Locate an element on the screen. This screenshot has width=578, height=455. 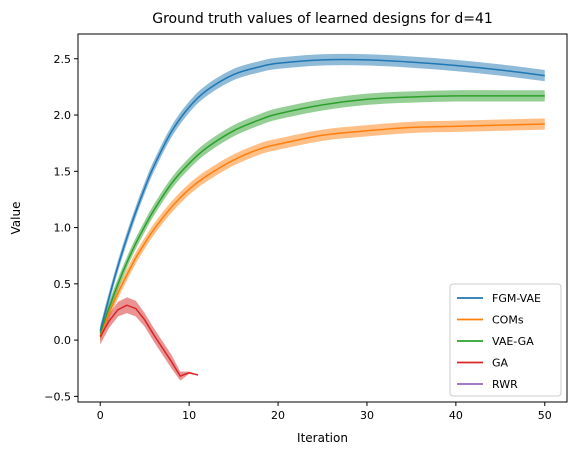
y-axis-ticks: −0.5 0.0 0.5 1.0 1.5 2.0 2.5 is located at coordinates (61, 228).